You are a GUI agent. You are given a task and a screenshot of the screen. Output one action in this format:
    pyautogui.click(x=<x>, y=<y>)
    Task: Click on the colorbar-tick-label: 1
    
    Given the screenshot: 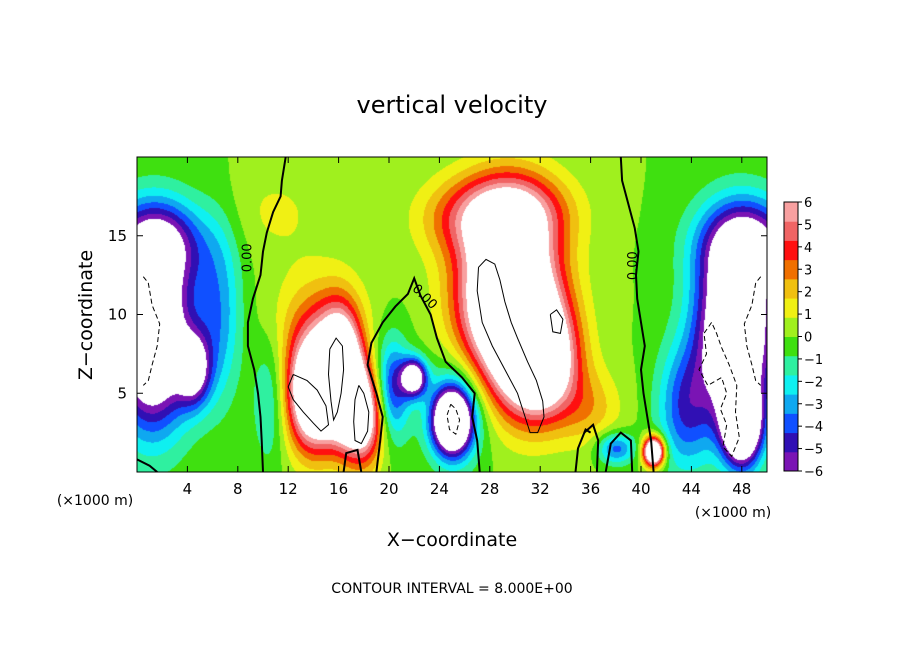 What is the action you would take?
    pyautogui.click(x=808, y=315)
    